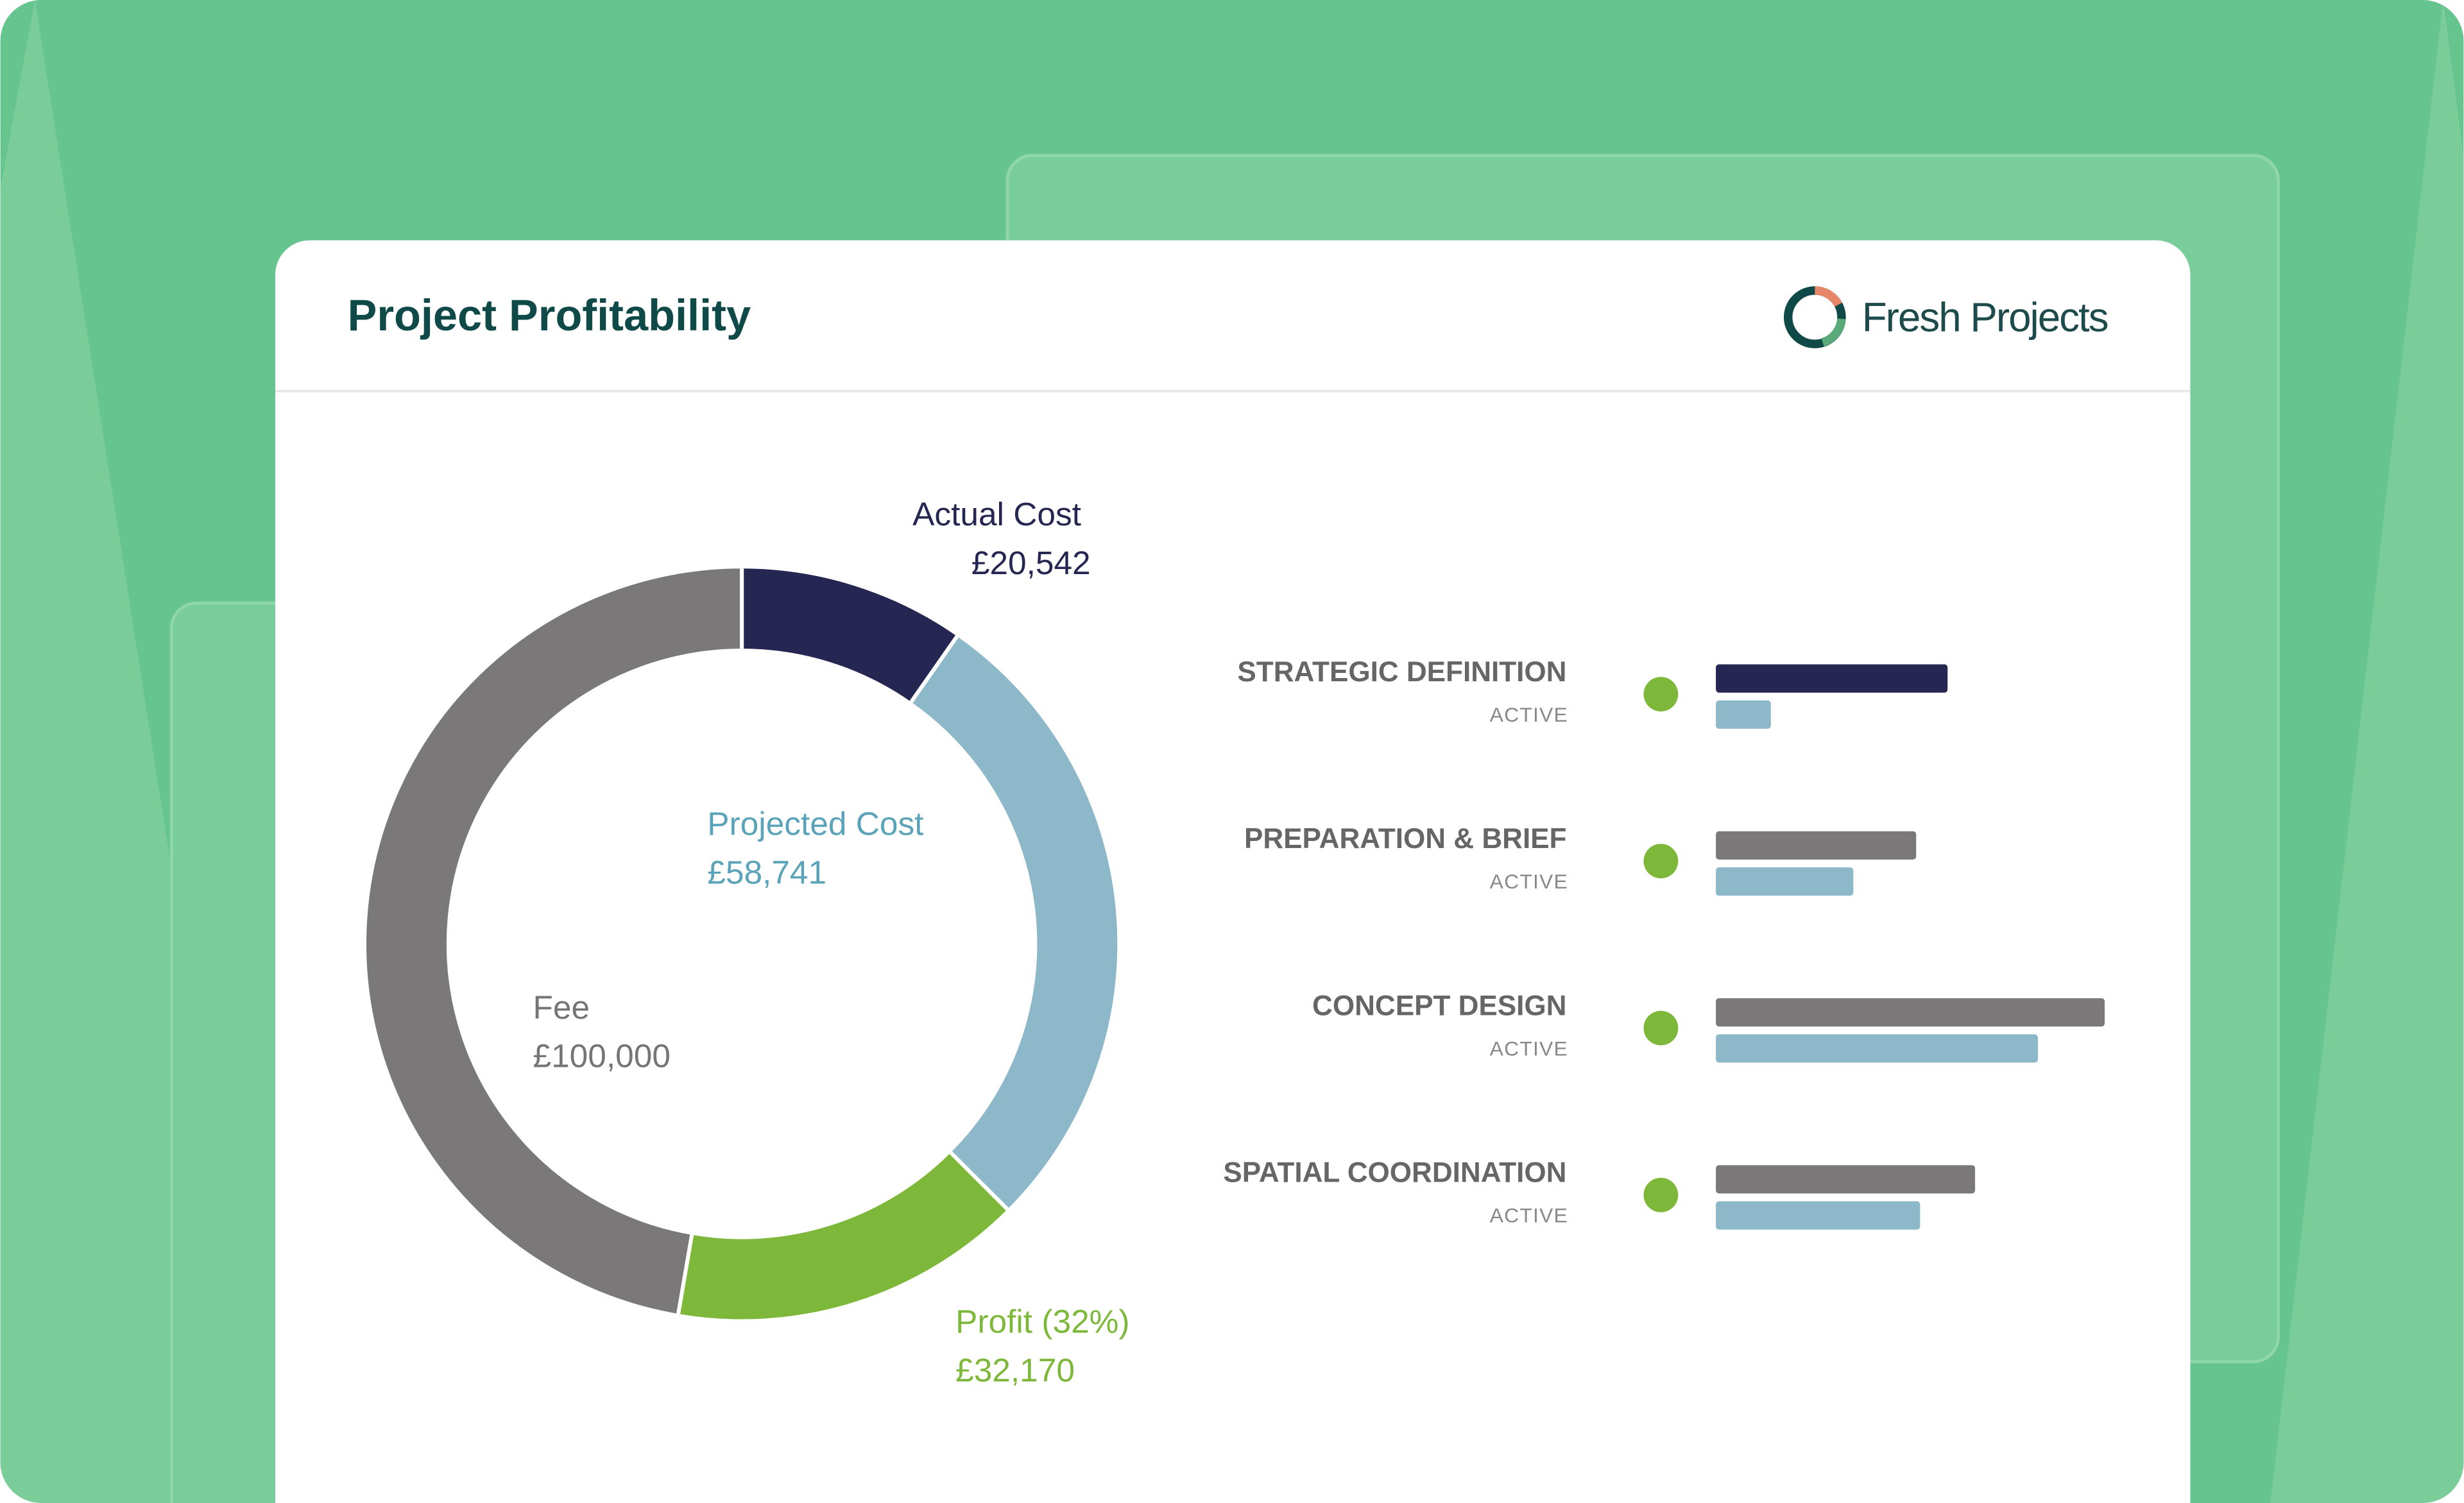  Describe the element at coordinates (766, 871) in the screenshot. I see `donut-value-label: £58,741` at that location.